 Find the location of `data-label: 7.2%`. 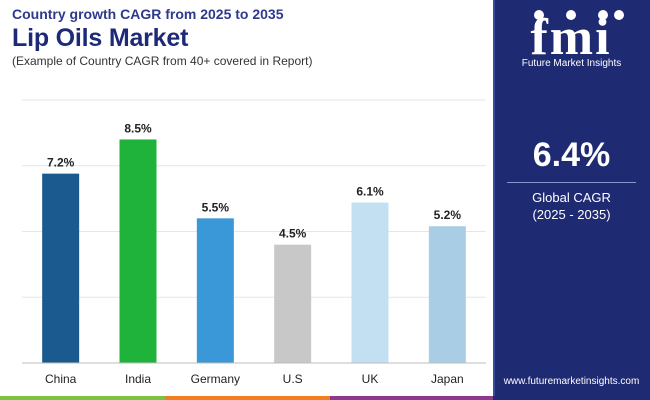

data-label: 7.2% is located at coordinates (61, 163).